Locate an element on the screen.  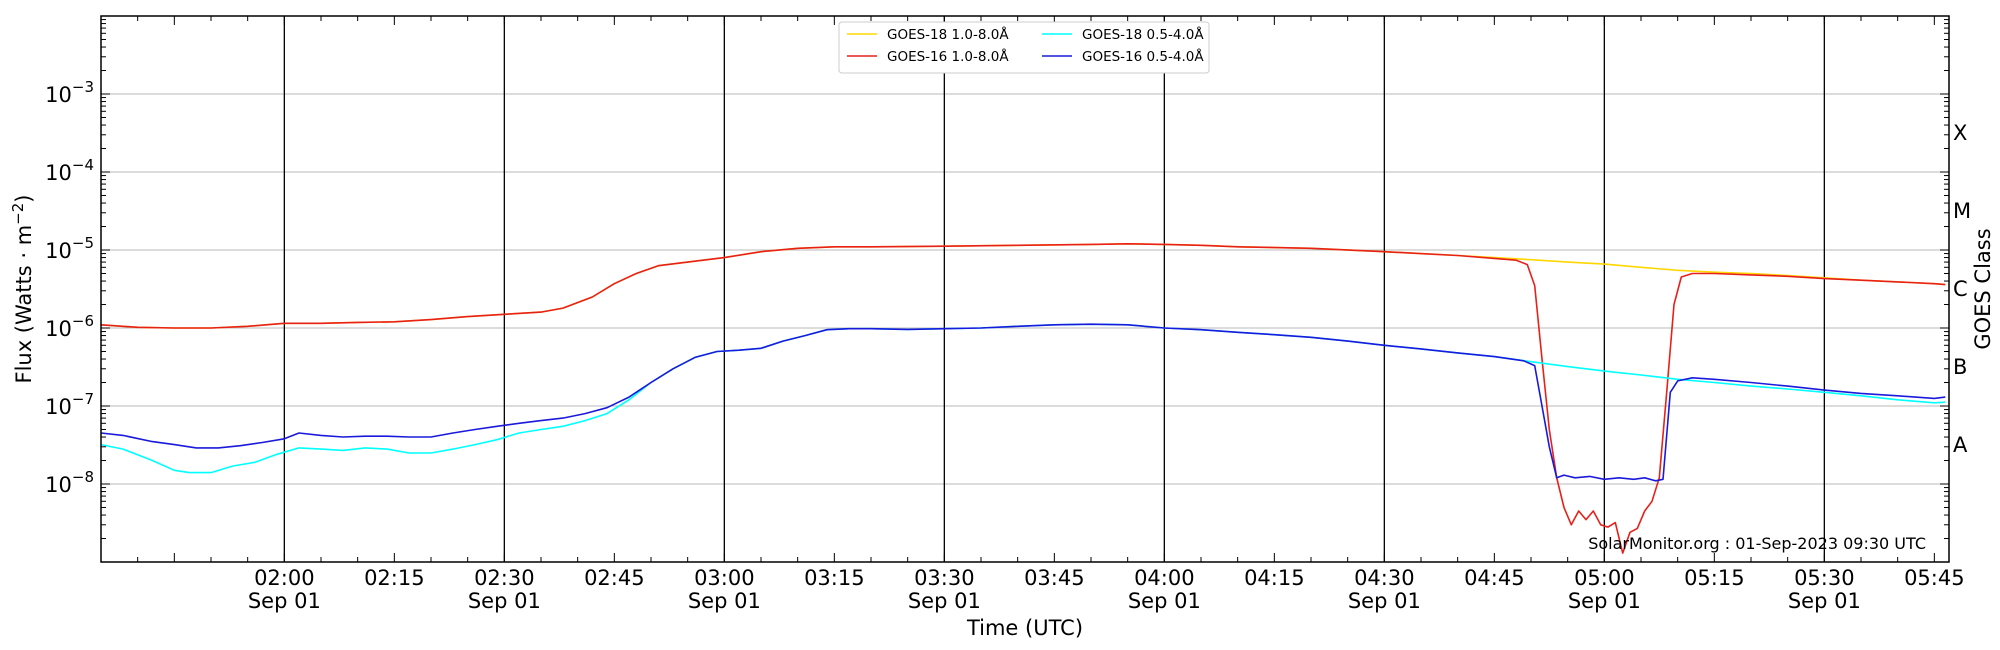
x-tick-label: 02:45 is located at coordinates (614, 578).